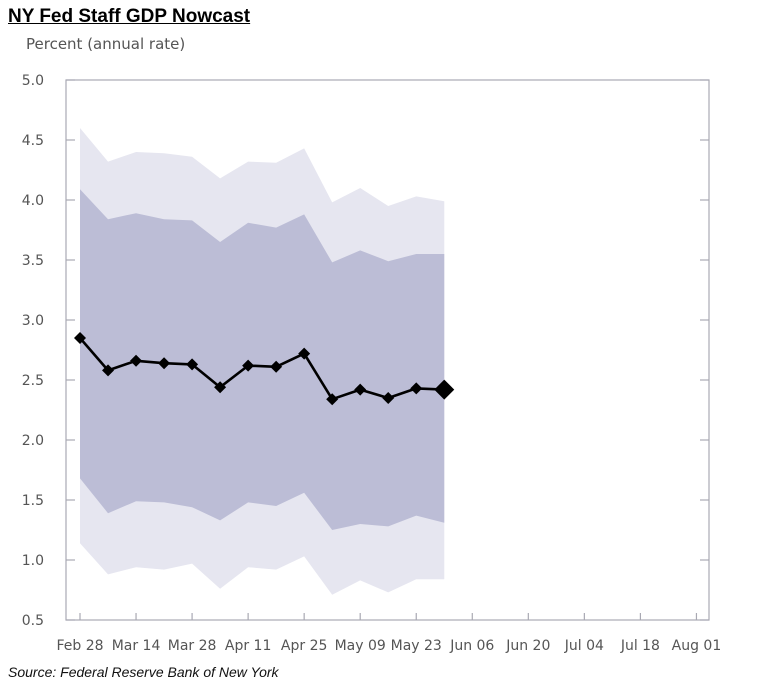 The image size is (784, 693). What do you see at coordinates (697, 646) in the screenshot?
I see `x-tick-label: Aug 01` at bounding box center [697, 646].